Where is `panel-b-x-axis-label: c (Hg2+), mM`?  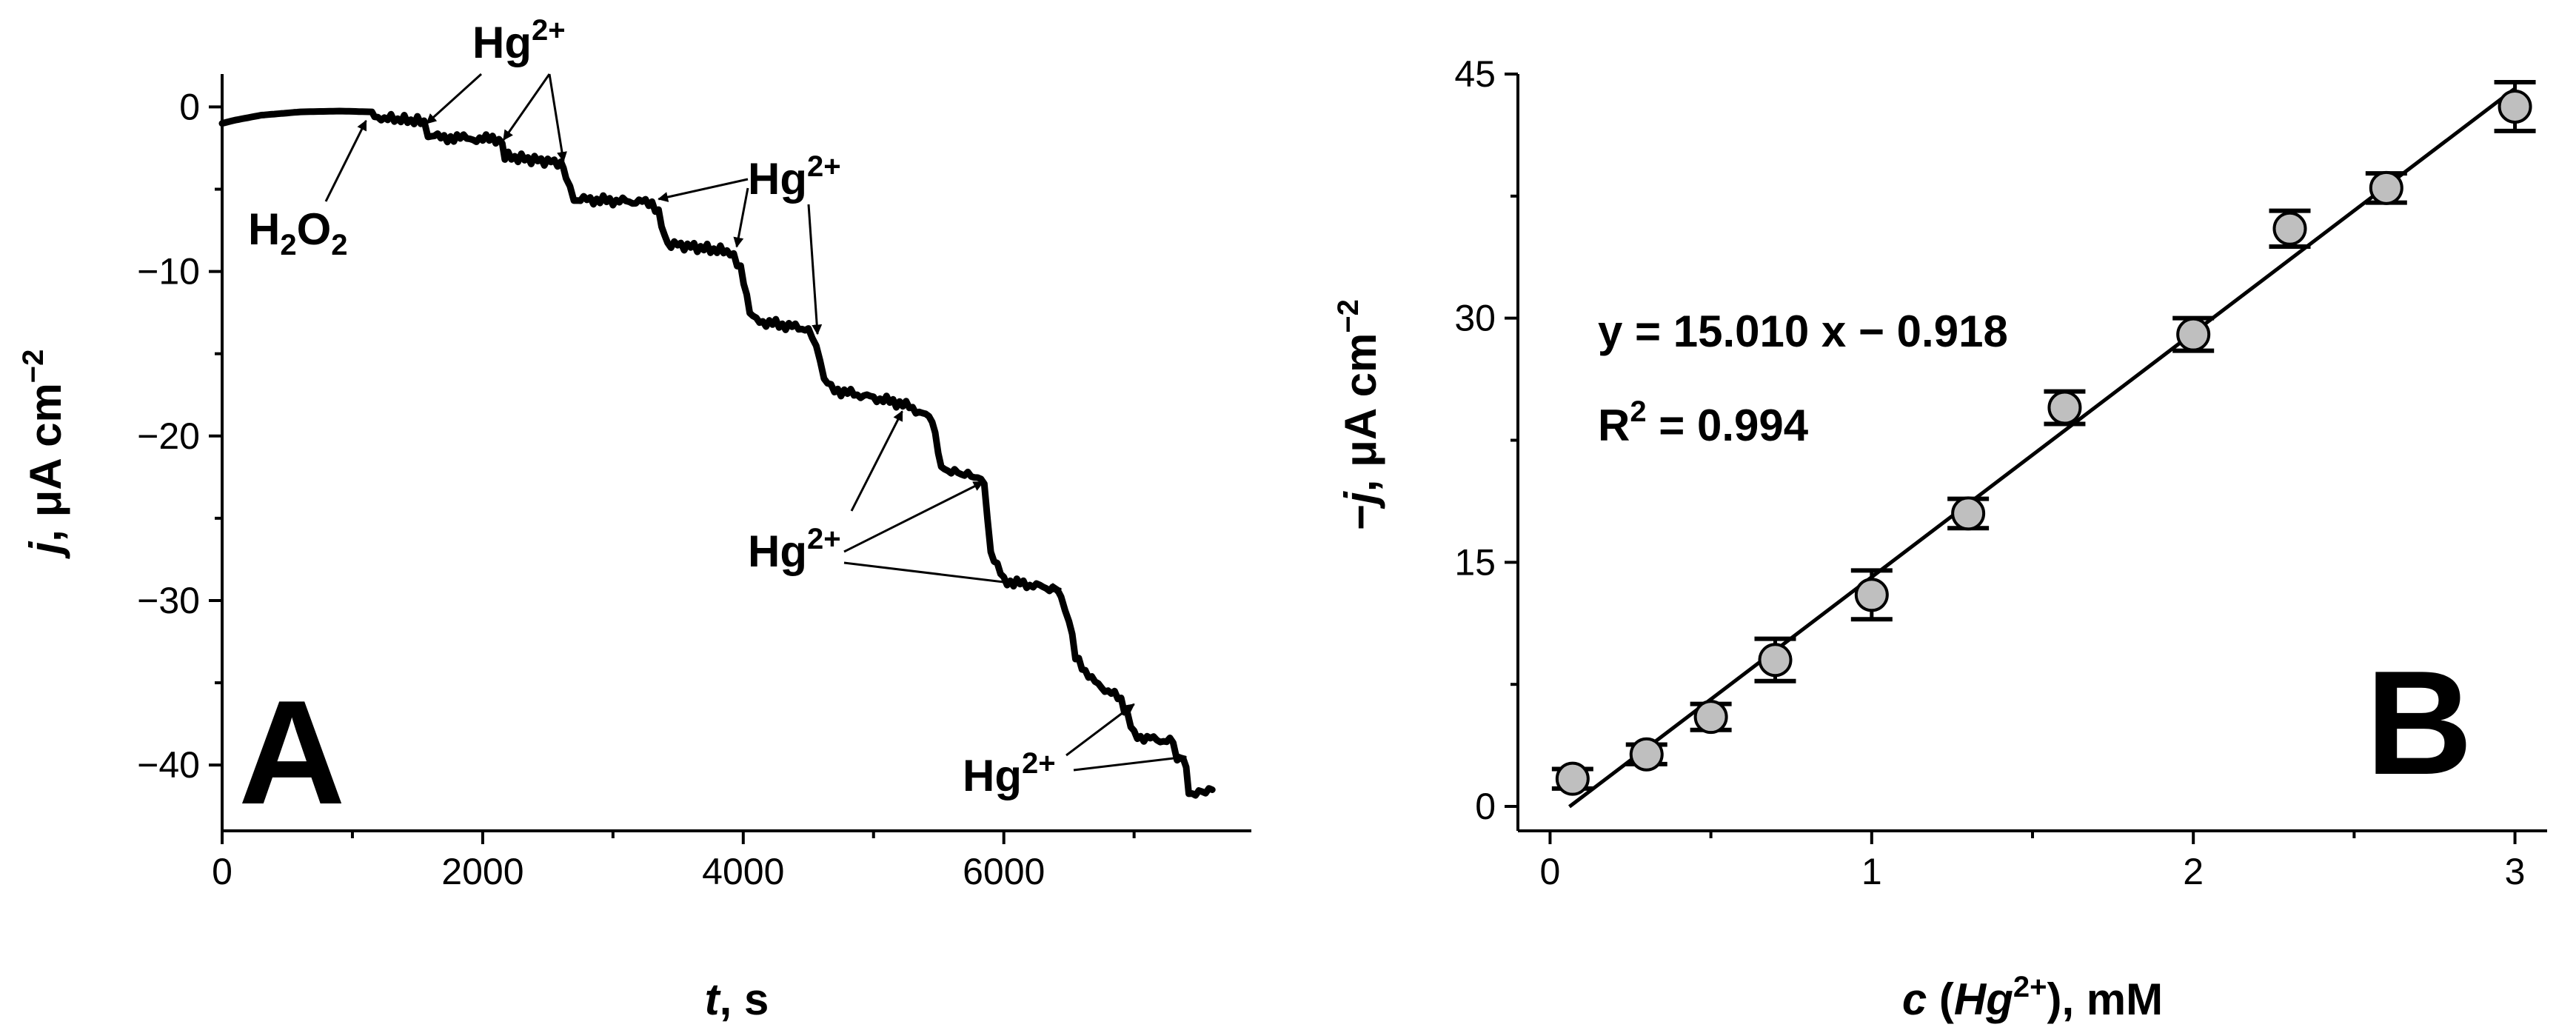
panel-b-x-axis-label: c (Hg2+), mM is located at coordinates (2032, 998).